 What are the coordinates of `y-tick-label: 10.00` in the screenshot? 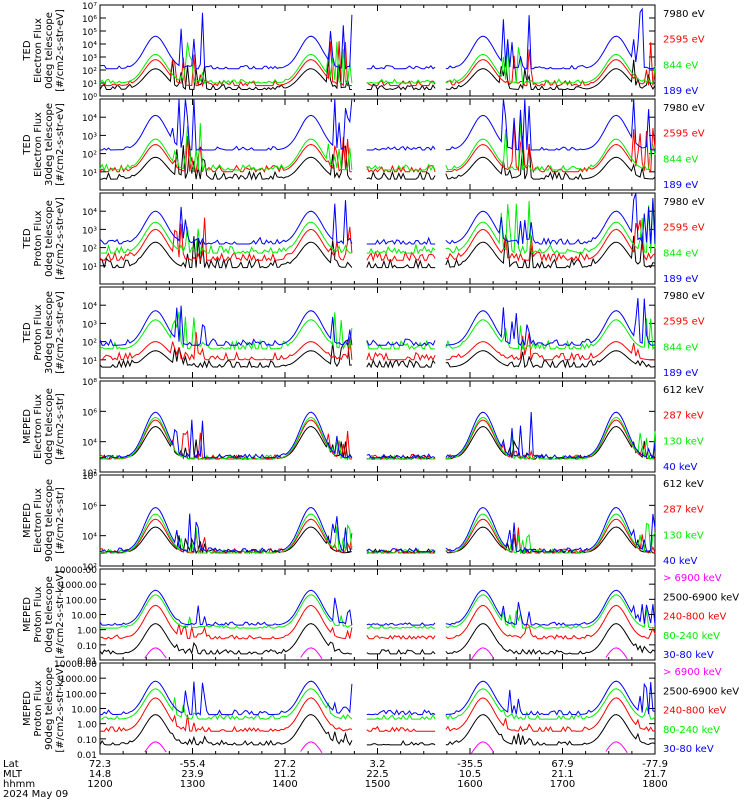 It's located at (84, 617).